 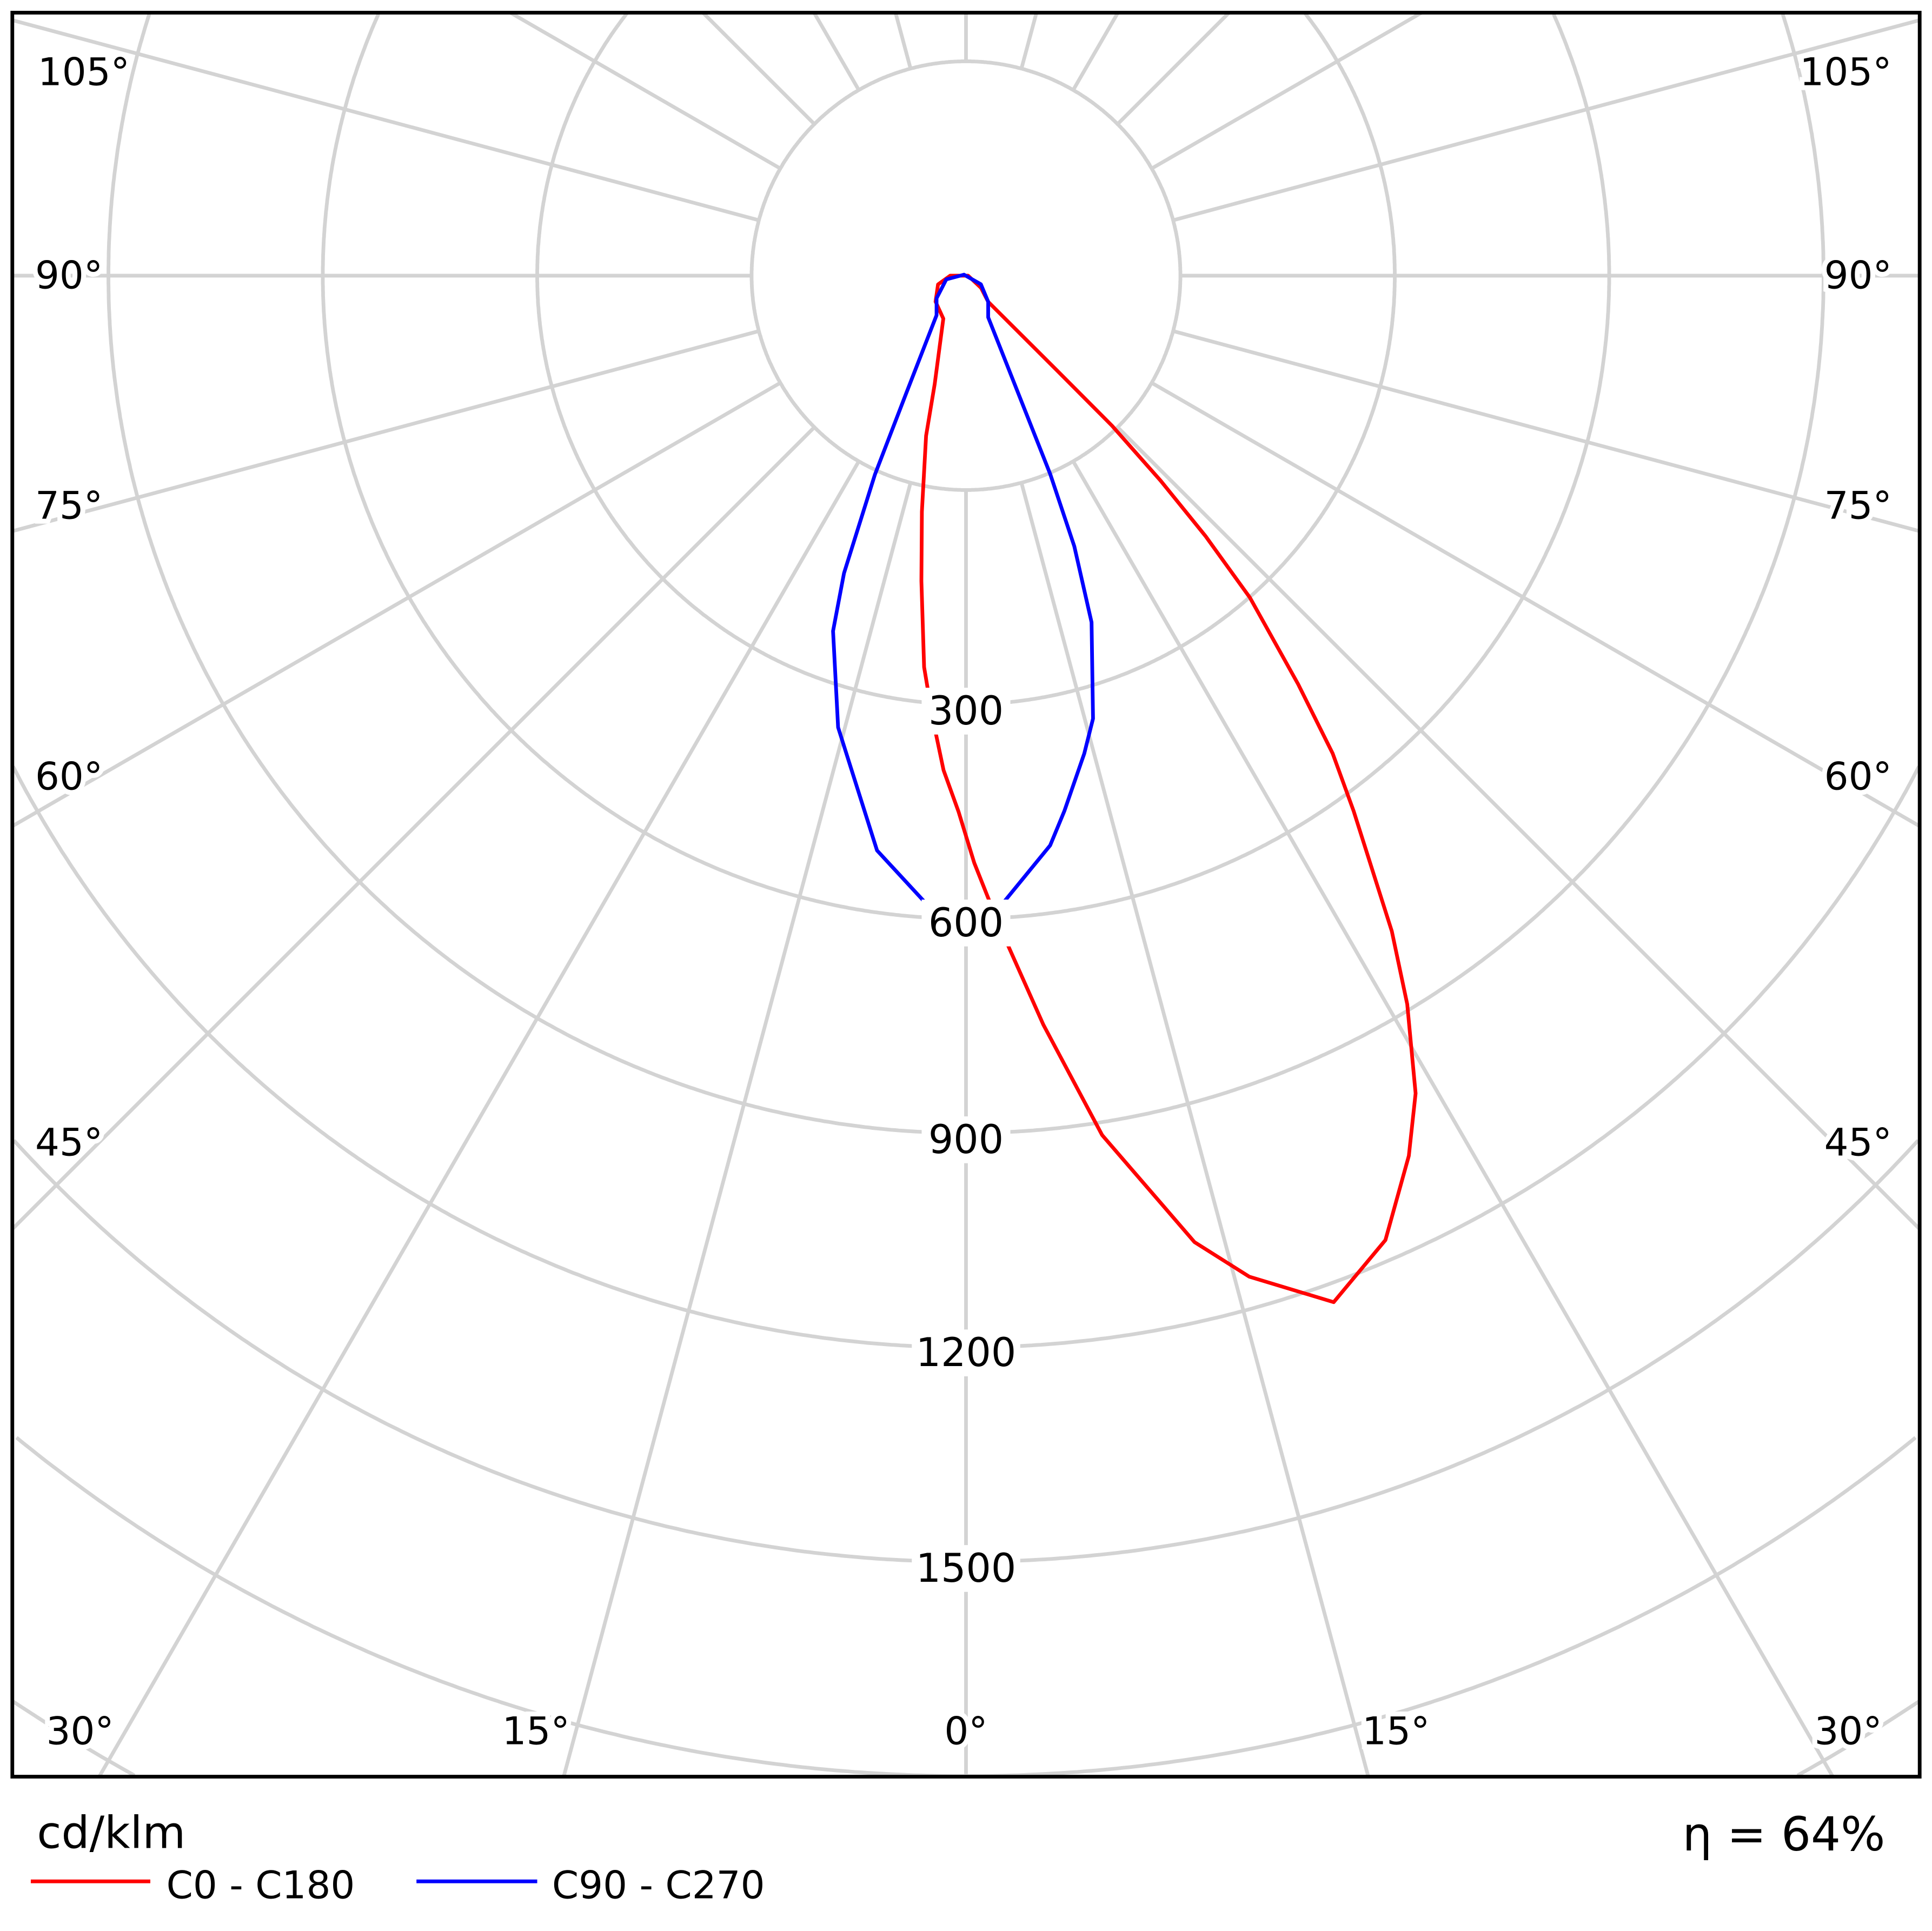 I want to click on r-tick-label-1500: 1500, so click(x=966, y=1569).